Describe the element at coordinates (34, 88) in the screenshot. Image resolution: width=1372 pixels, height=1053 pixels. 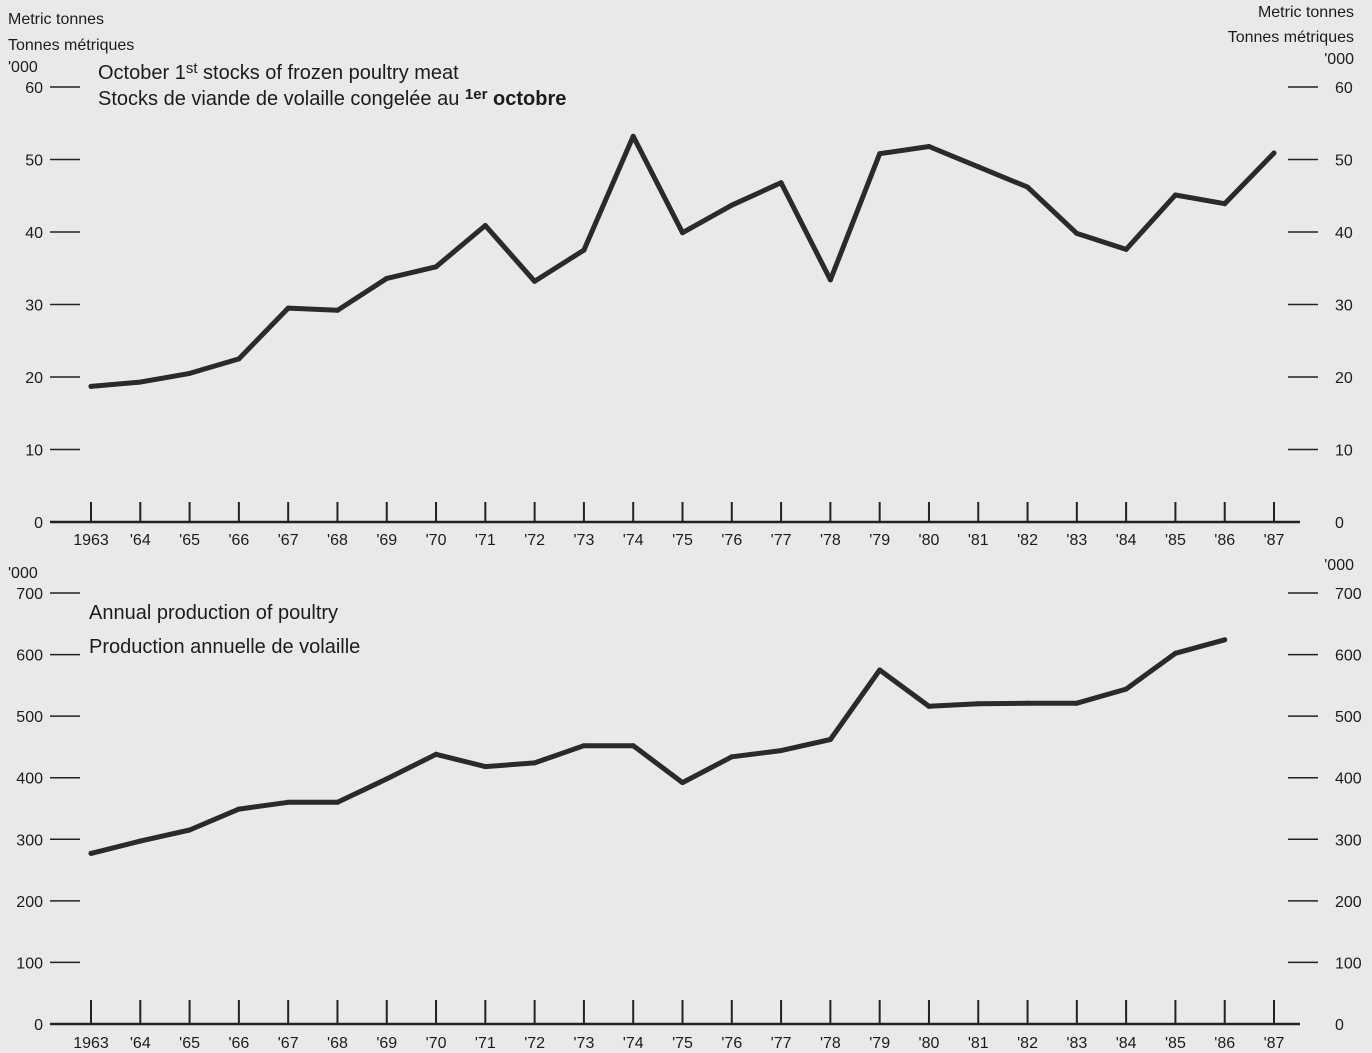
I see `y-tick-label-left: 60` at that location.